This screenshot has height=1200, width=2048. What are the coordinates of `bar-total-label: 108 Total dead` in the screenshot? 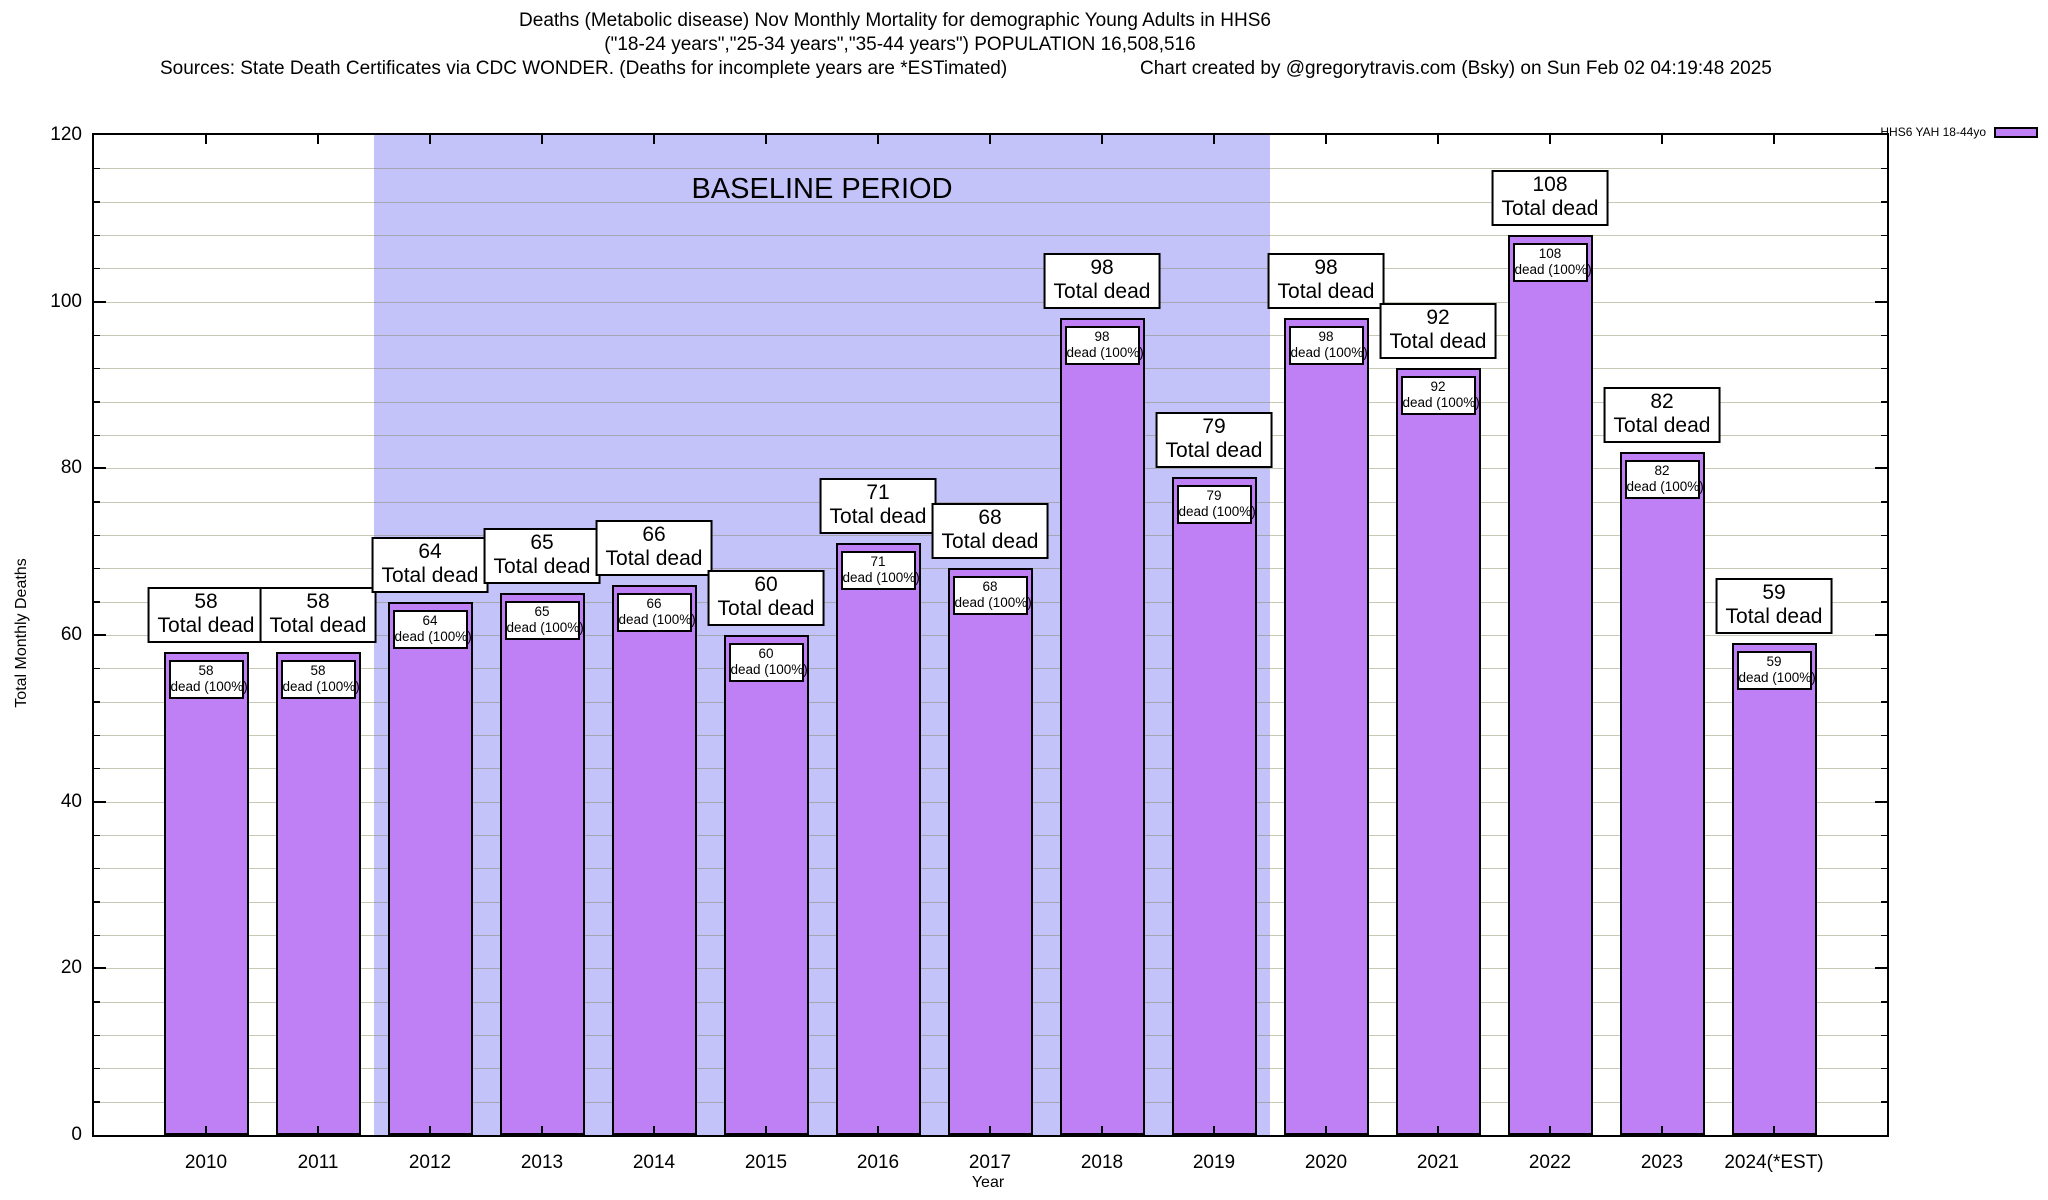 It's located at (1550, 198).